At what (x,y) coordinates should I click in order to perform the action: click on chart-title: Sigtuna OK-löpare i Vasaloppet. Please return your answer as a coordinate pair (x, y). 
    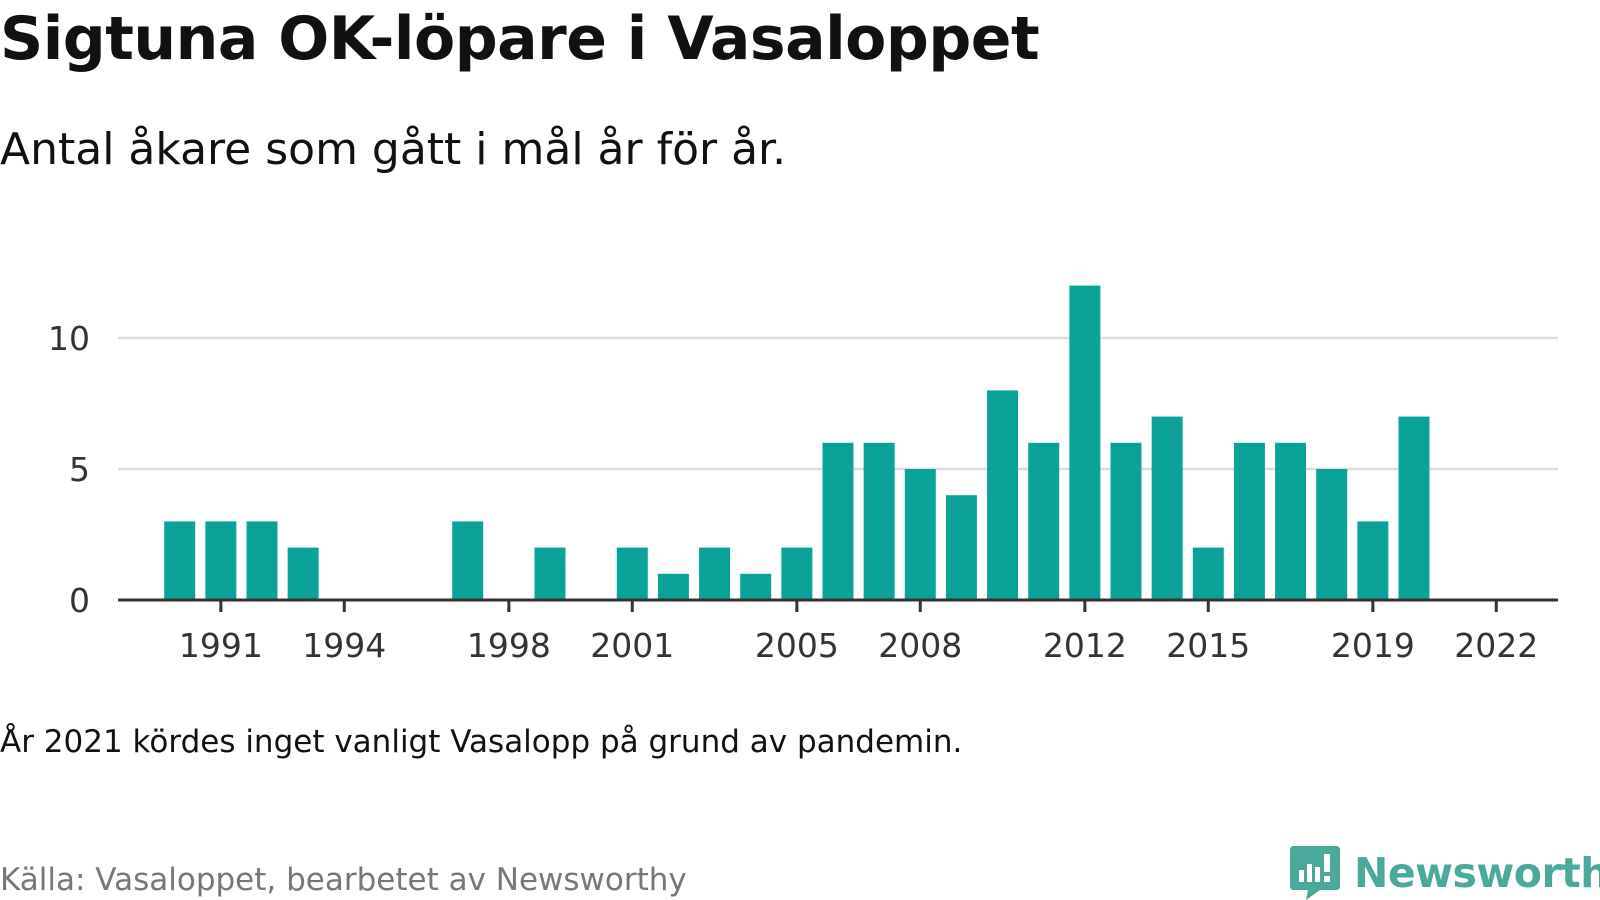
    Looking at the image, I should click on (520, 39).